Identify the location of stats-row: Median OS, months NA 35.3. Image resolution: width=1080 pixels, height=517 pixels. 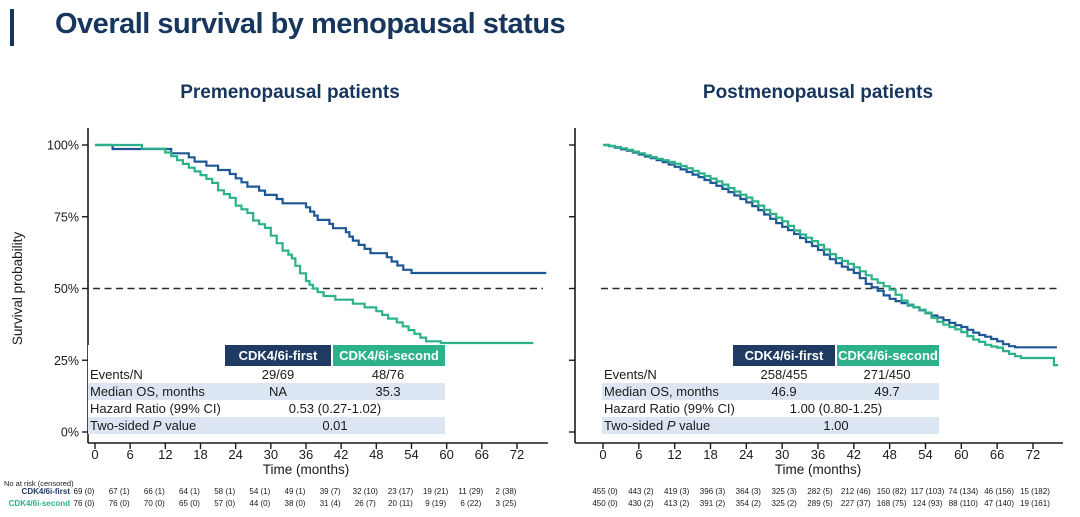
(266, 391).